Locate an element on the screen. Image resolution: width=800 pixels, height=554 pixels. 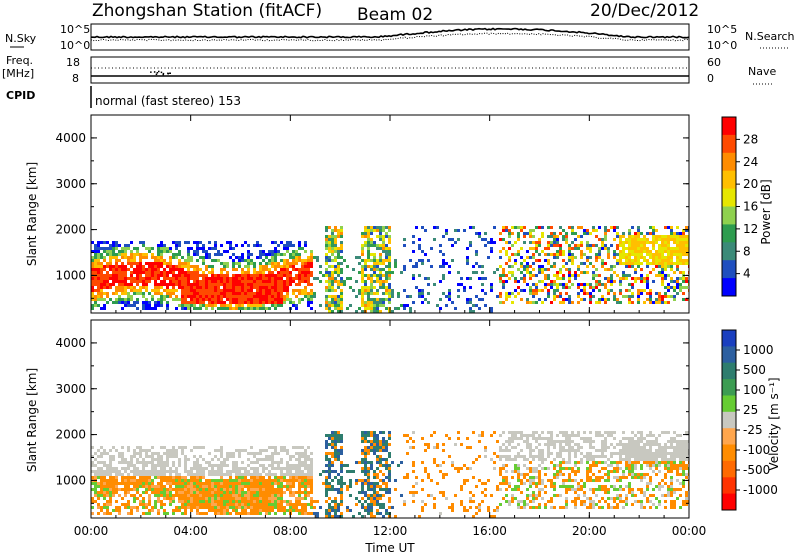
power-heatmap is located at coordinates (390, 269).